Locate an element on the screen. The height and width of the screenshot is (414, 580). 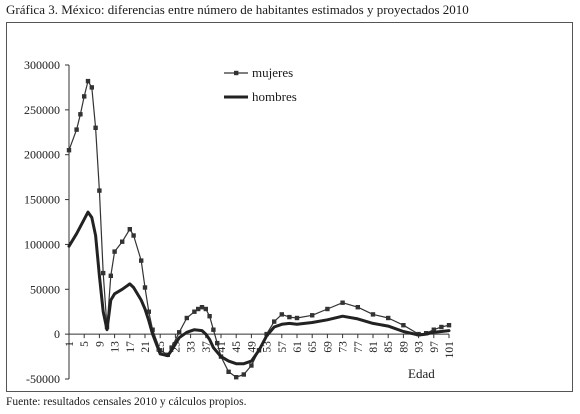
x-tick-label: 97 is located at coordinates (435, 347).